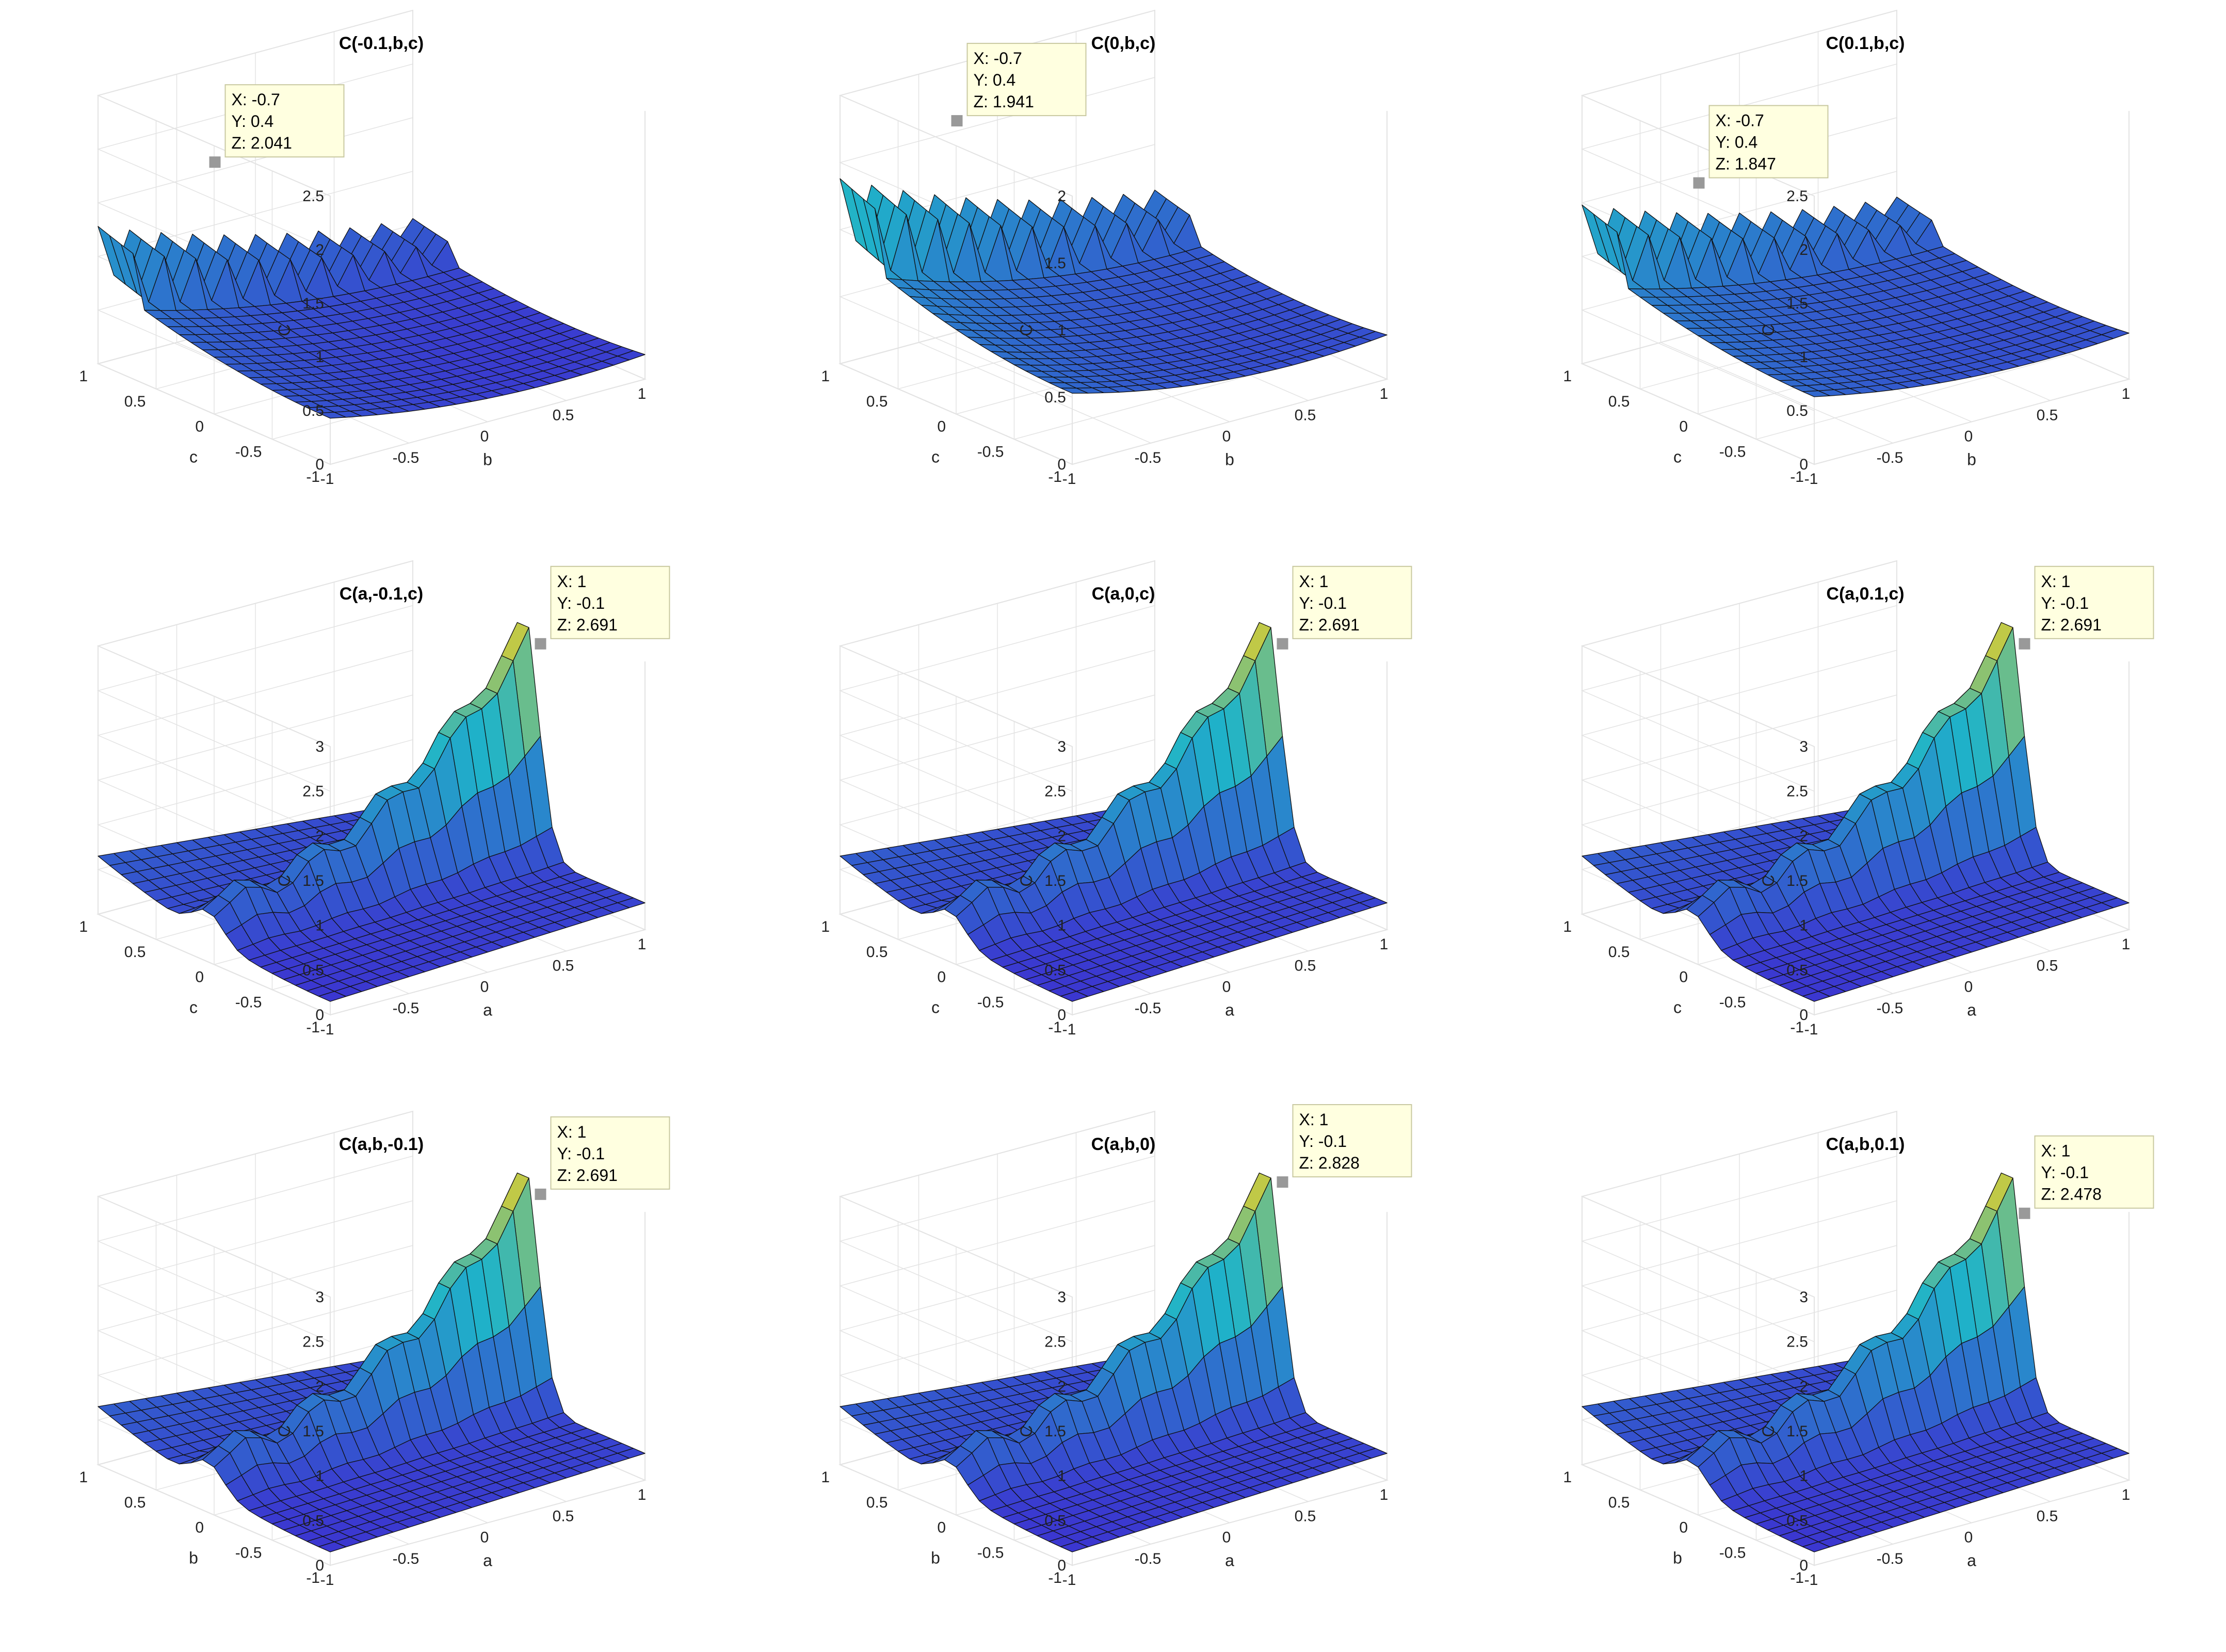 This screenshot has width=2226, height=1652. Describe the element at coordinates (1123, 1144) in the screenshot. I see `subplot-title: C(a,b,0)` at that location.